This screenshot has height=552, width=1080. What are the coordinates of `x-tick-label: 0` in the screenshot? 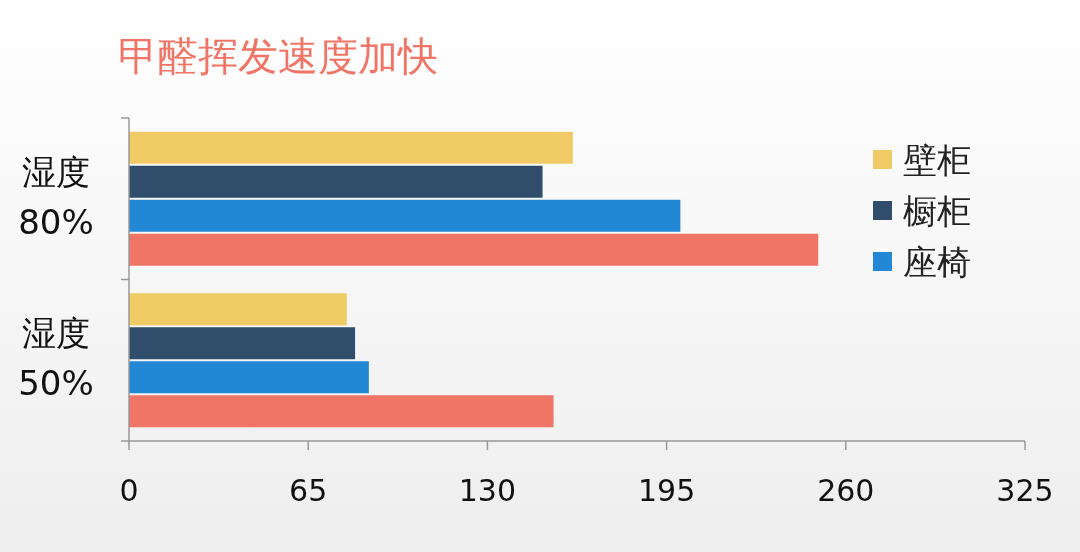 It's located at (129, 490).